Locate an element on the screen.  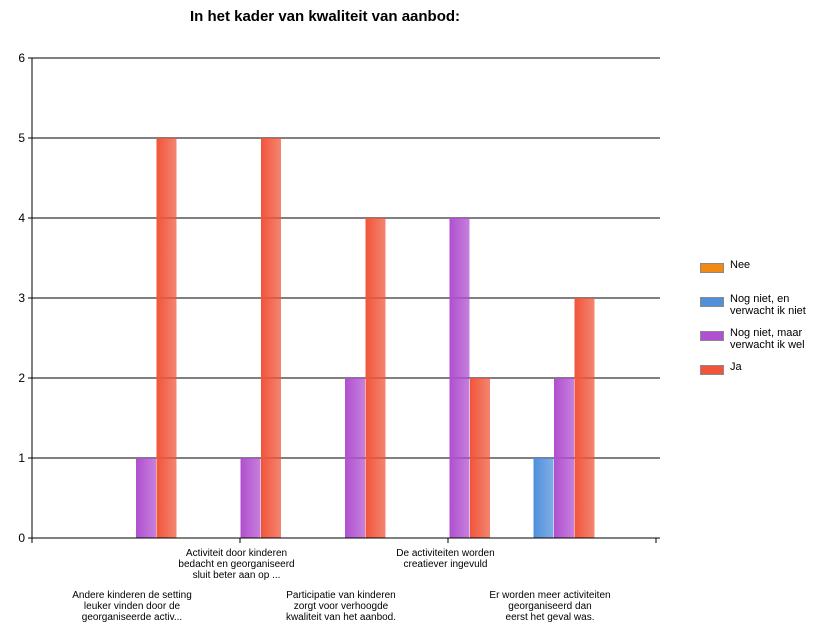
bar-5-nog-niet-en-verwacht-ik-niet is located at coordinates (543, 498).